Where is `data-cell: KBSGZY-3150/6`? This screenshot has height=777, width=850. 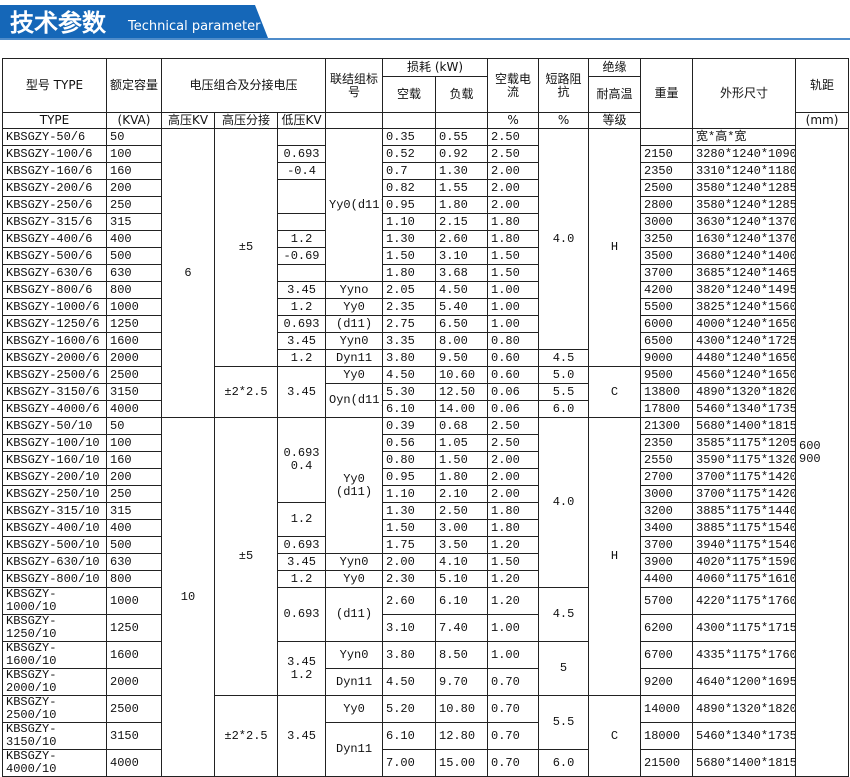 data-cell: KBSGZY-3150/6 is located at coordinates (54, 392).